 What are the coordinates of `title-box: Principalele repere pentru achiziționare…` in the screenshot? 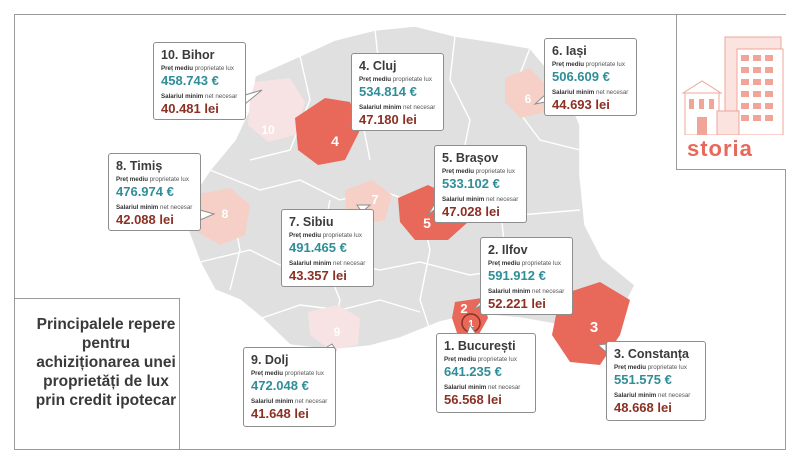 It's located at (97, 373).